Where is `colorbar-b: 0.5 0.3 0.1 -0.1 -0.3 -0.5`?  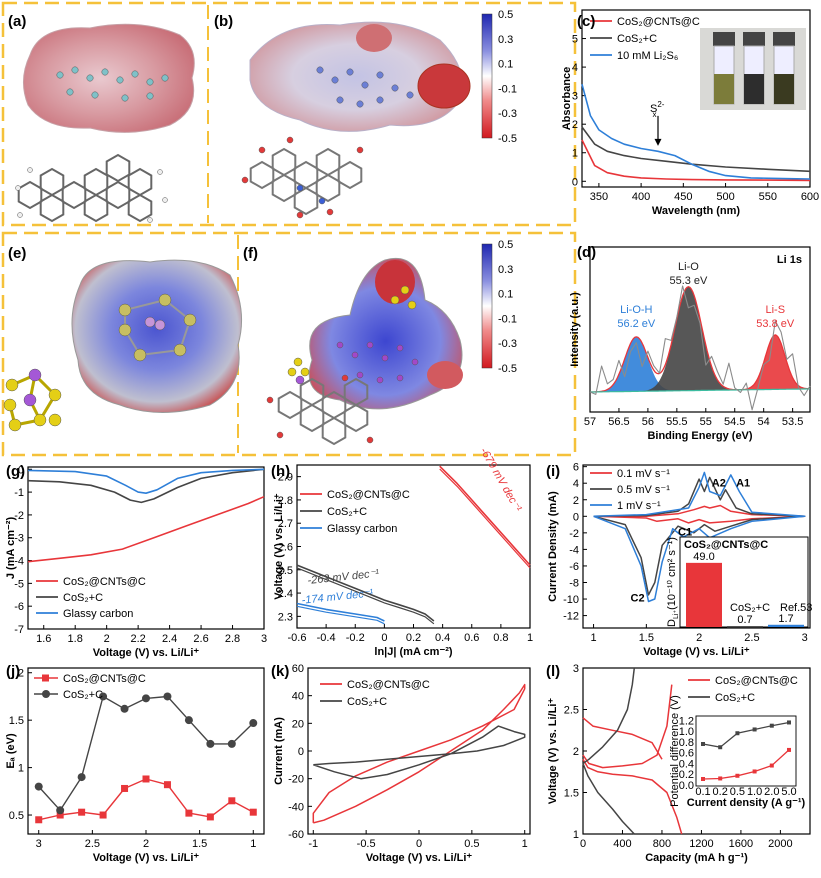
colorbar-b: 0.5 0.3 0.1 -0.1 -0.3 -0.5 is located at coordinates (499, 77).